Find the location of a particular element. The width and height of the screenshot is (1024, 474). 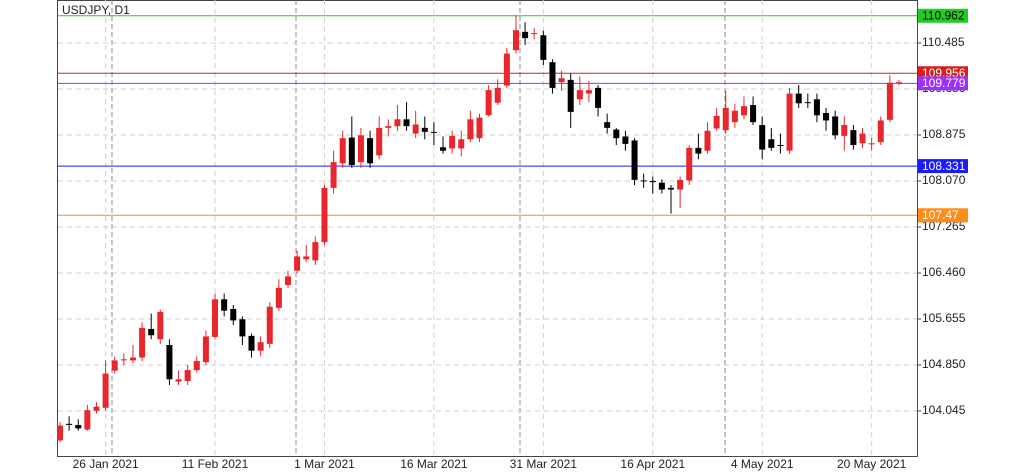

x-tick-label: 4 May 2021 is located at coordinates (762, 464).